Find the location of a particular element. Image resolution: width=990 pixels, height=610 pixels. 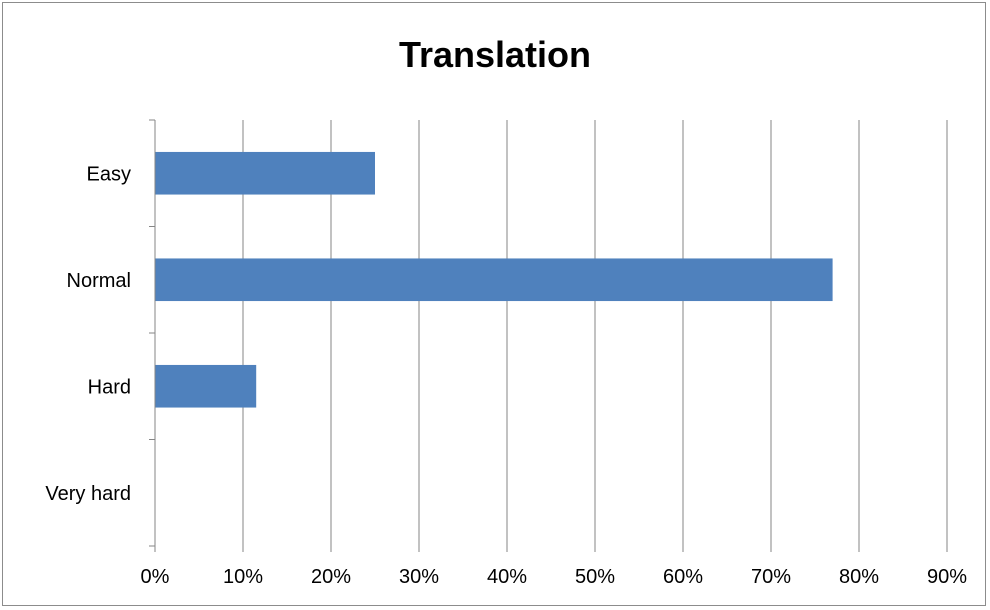

x-tick-label: 90% is located at coordinates (947, 577).